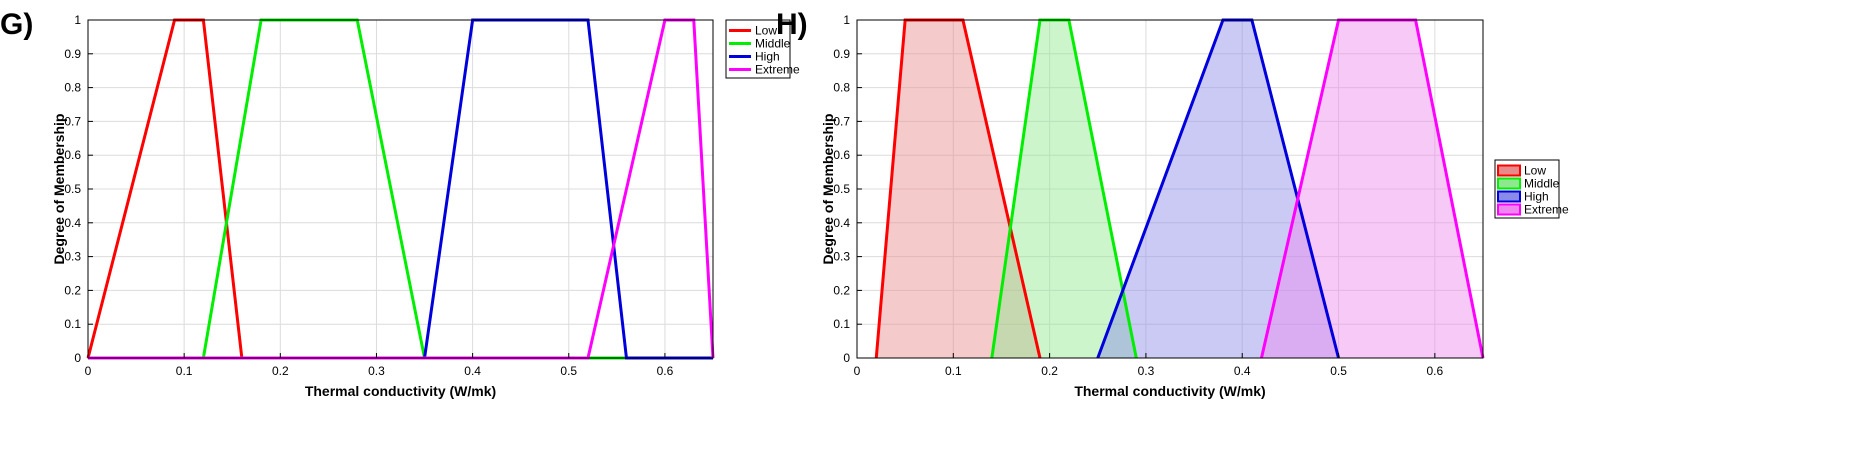  I want to click on series-area-low, so click(958, 189).